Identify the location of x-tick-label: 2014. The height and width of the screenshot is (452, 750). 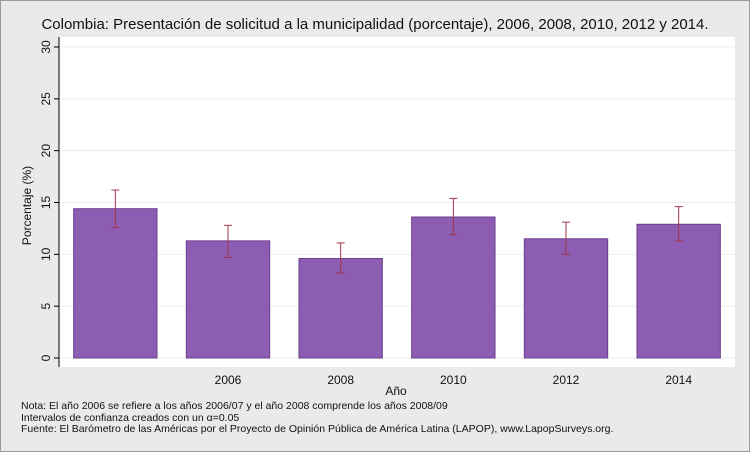
(678, 380).